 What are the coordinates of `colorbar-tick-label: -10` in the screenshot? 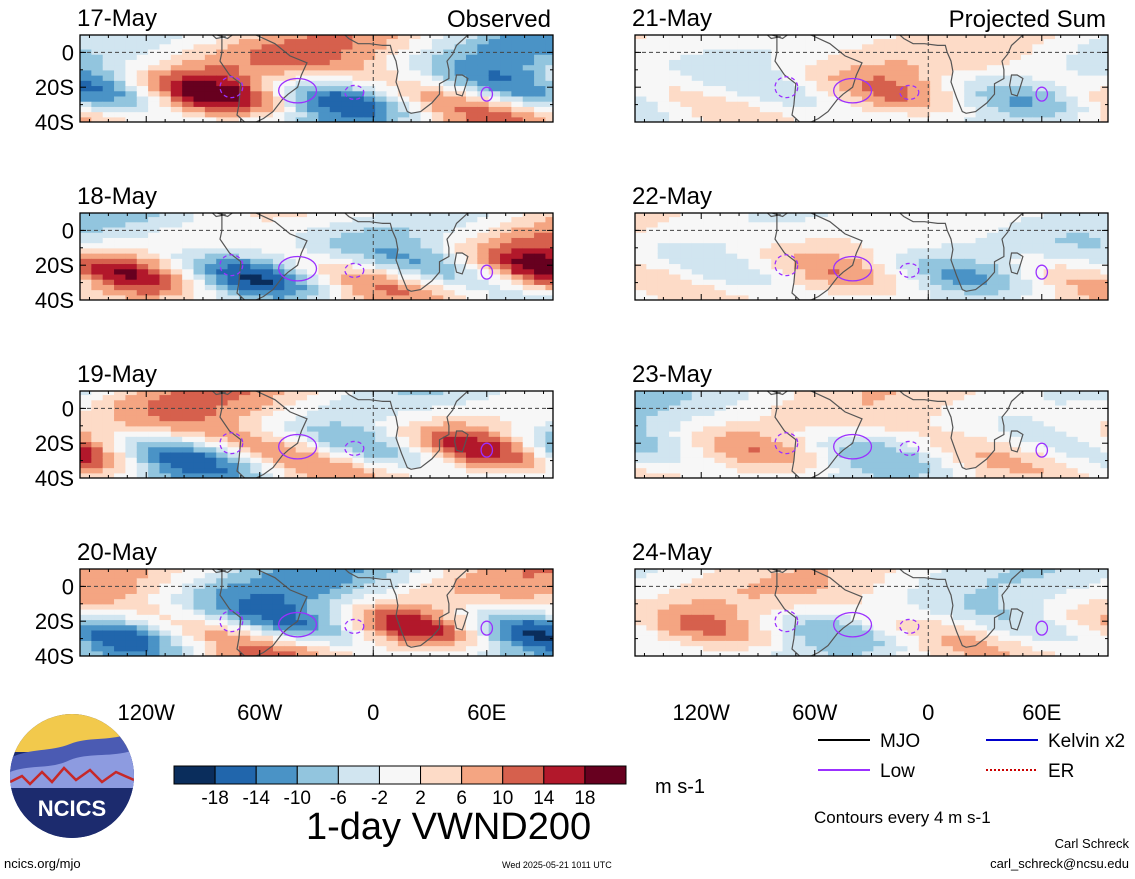 It's located at (297, 798).